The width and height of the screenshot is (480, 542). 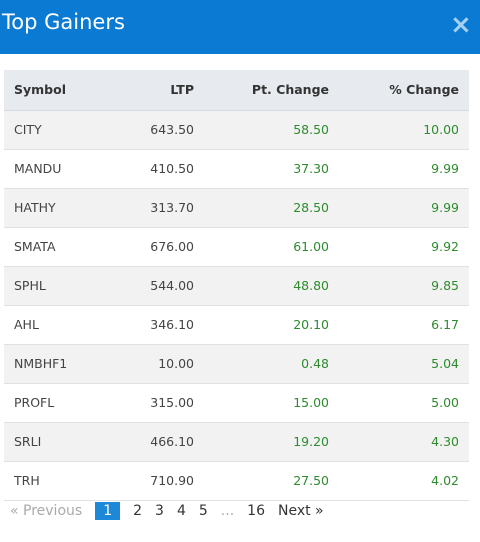 I want to click on table-row: PROFL 315.00 15.00 5.00, so click(x=236, y=402).